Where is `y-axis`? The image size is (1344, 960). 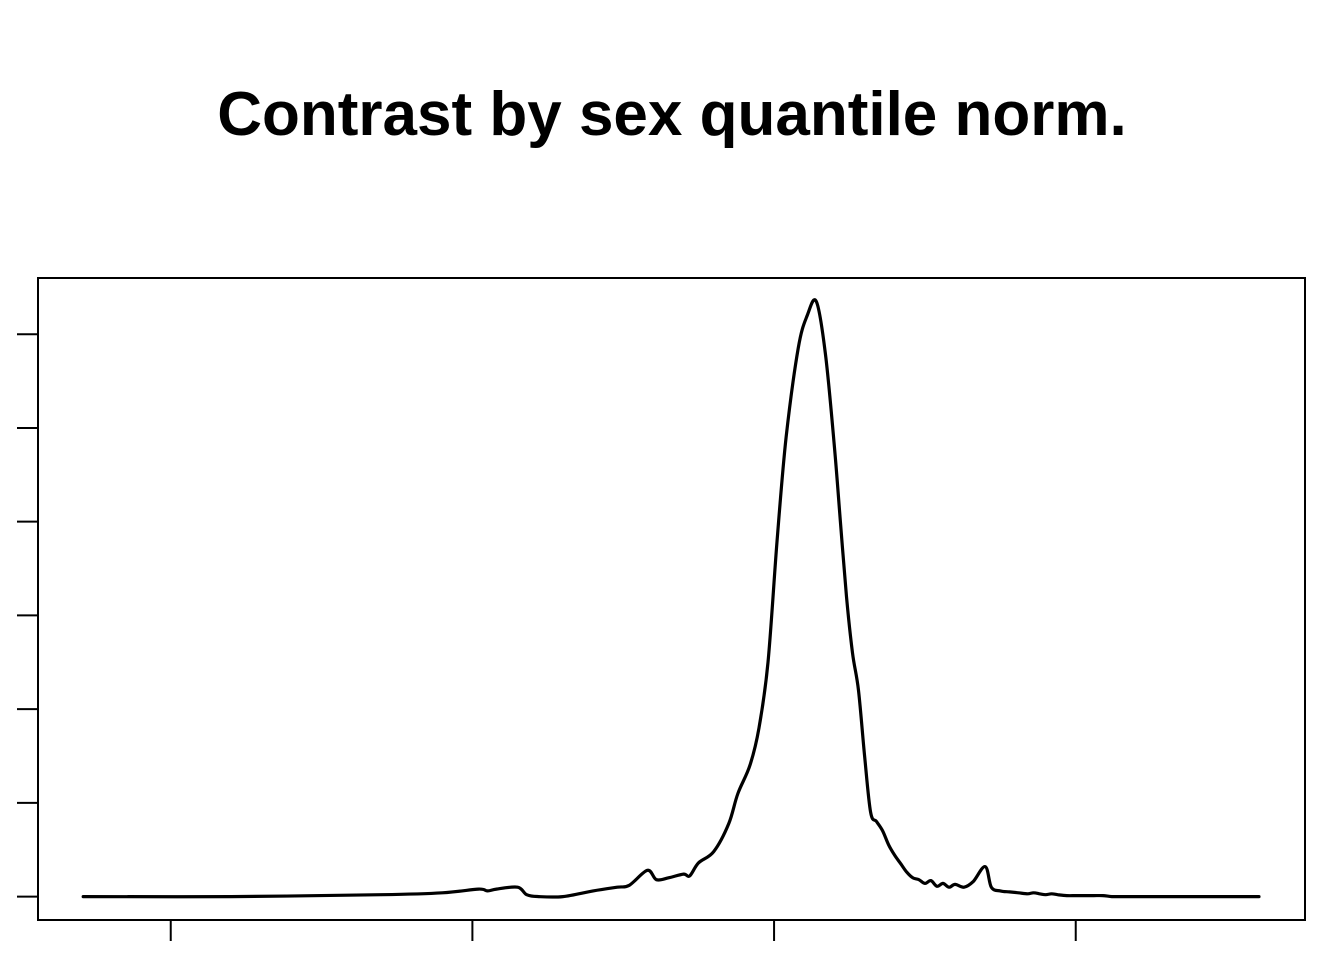
y-axis is located at coordinates (27, 615).